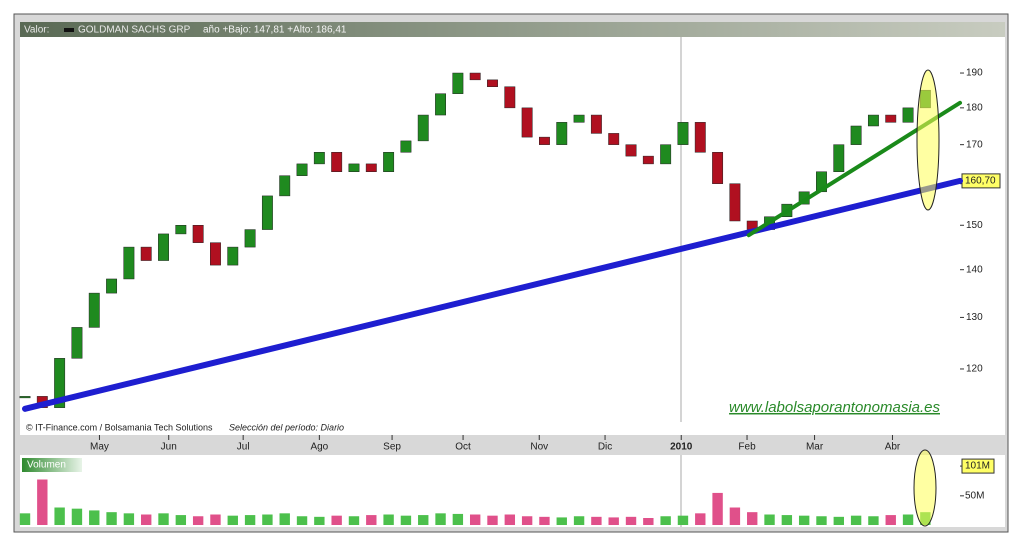  Describe the element at coordinates (834, 407) in the screenshot. I see `watermark: www.labolsaporantonomasia.es` at that location.